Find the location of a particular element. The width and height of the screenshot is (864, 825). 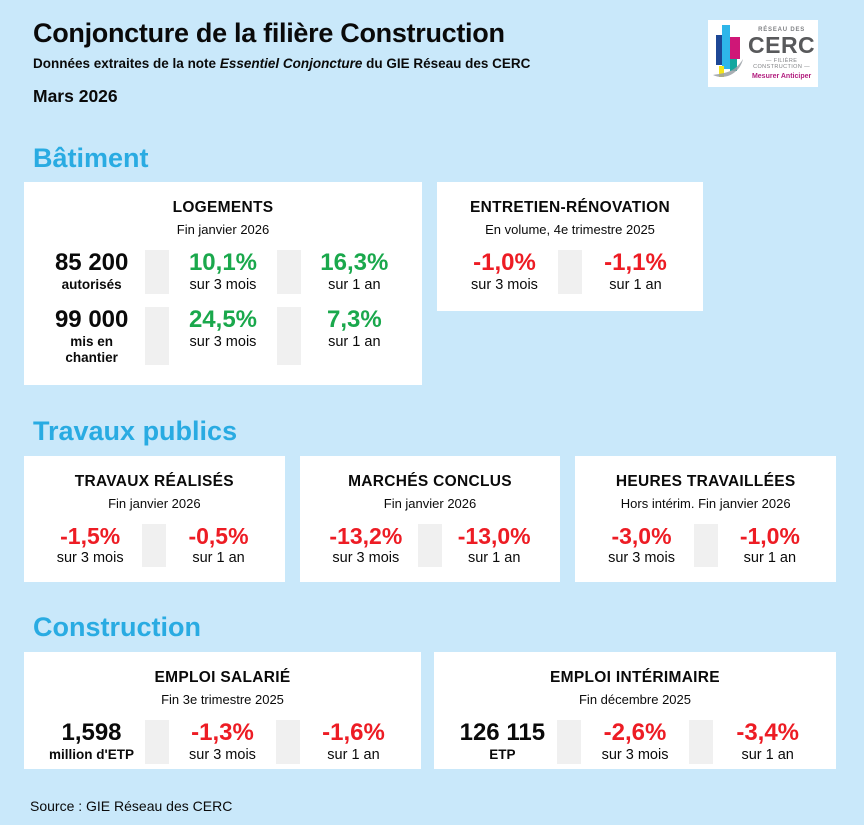

card-title: TRAVAUX RÉALISÉS is located at coordinates (154, 481).